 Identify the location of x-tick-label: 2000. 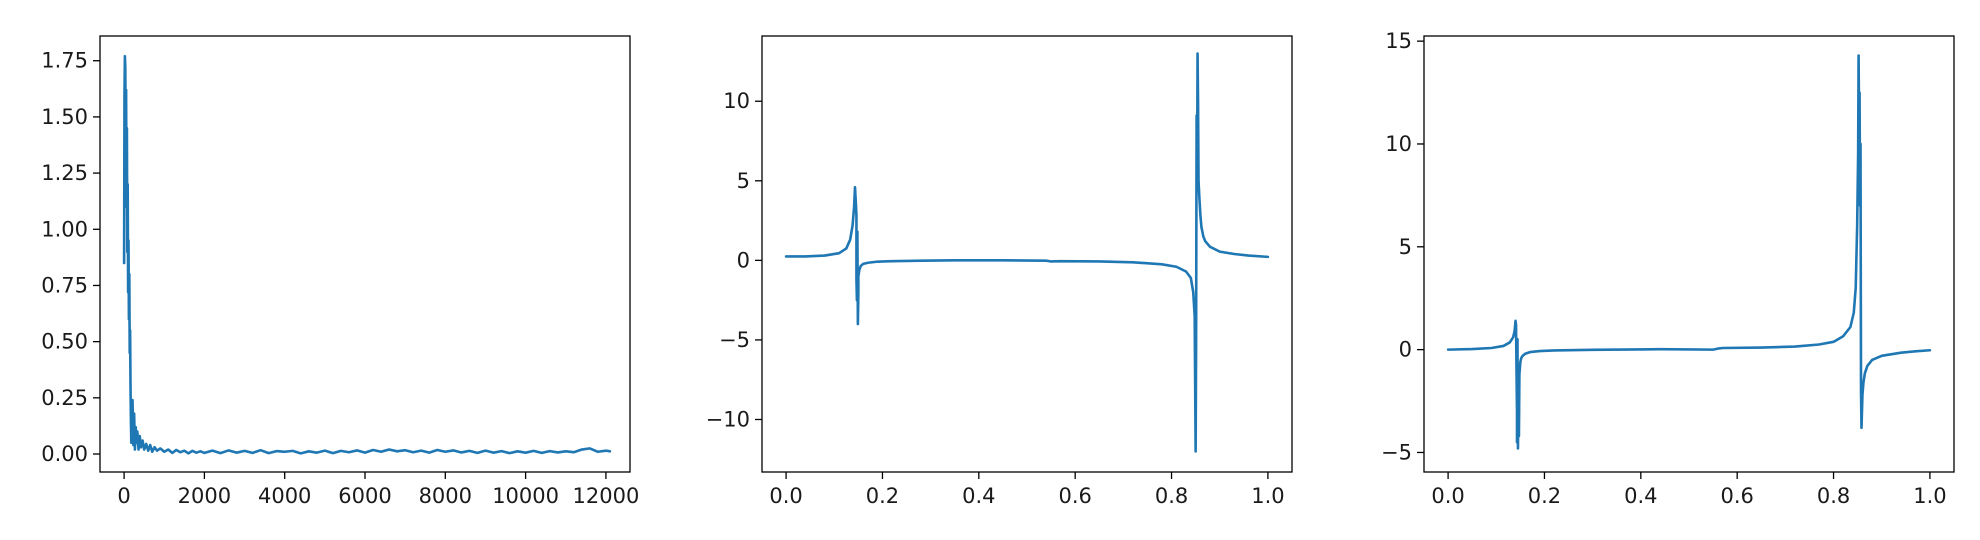
(204, 496).